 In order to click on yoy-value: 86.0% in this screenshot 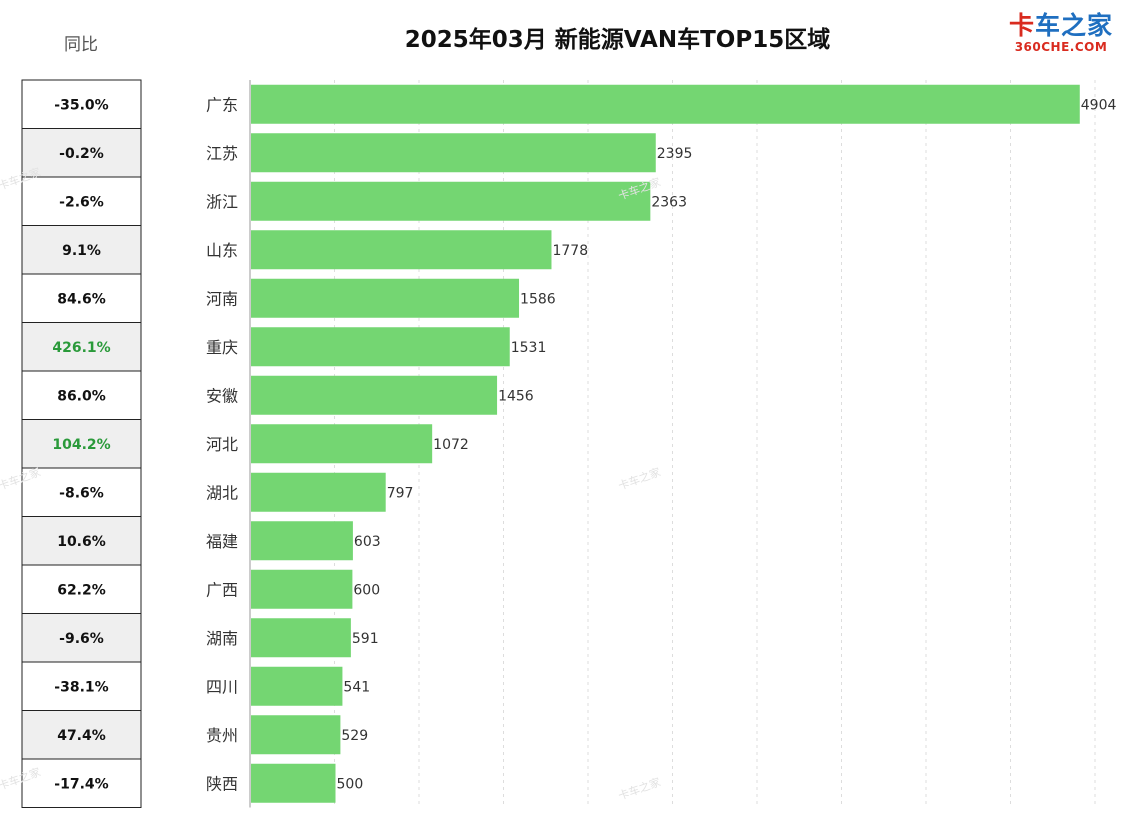, I will do `click(81, 396)`.